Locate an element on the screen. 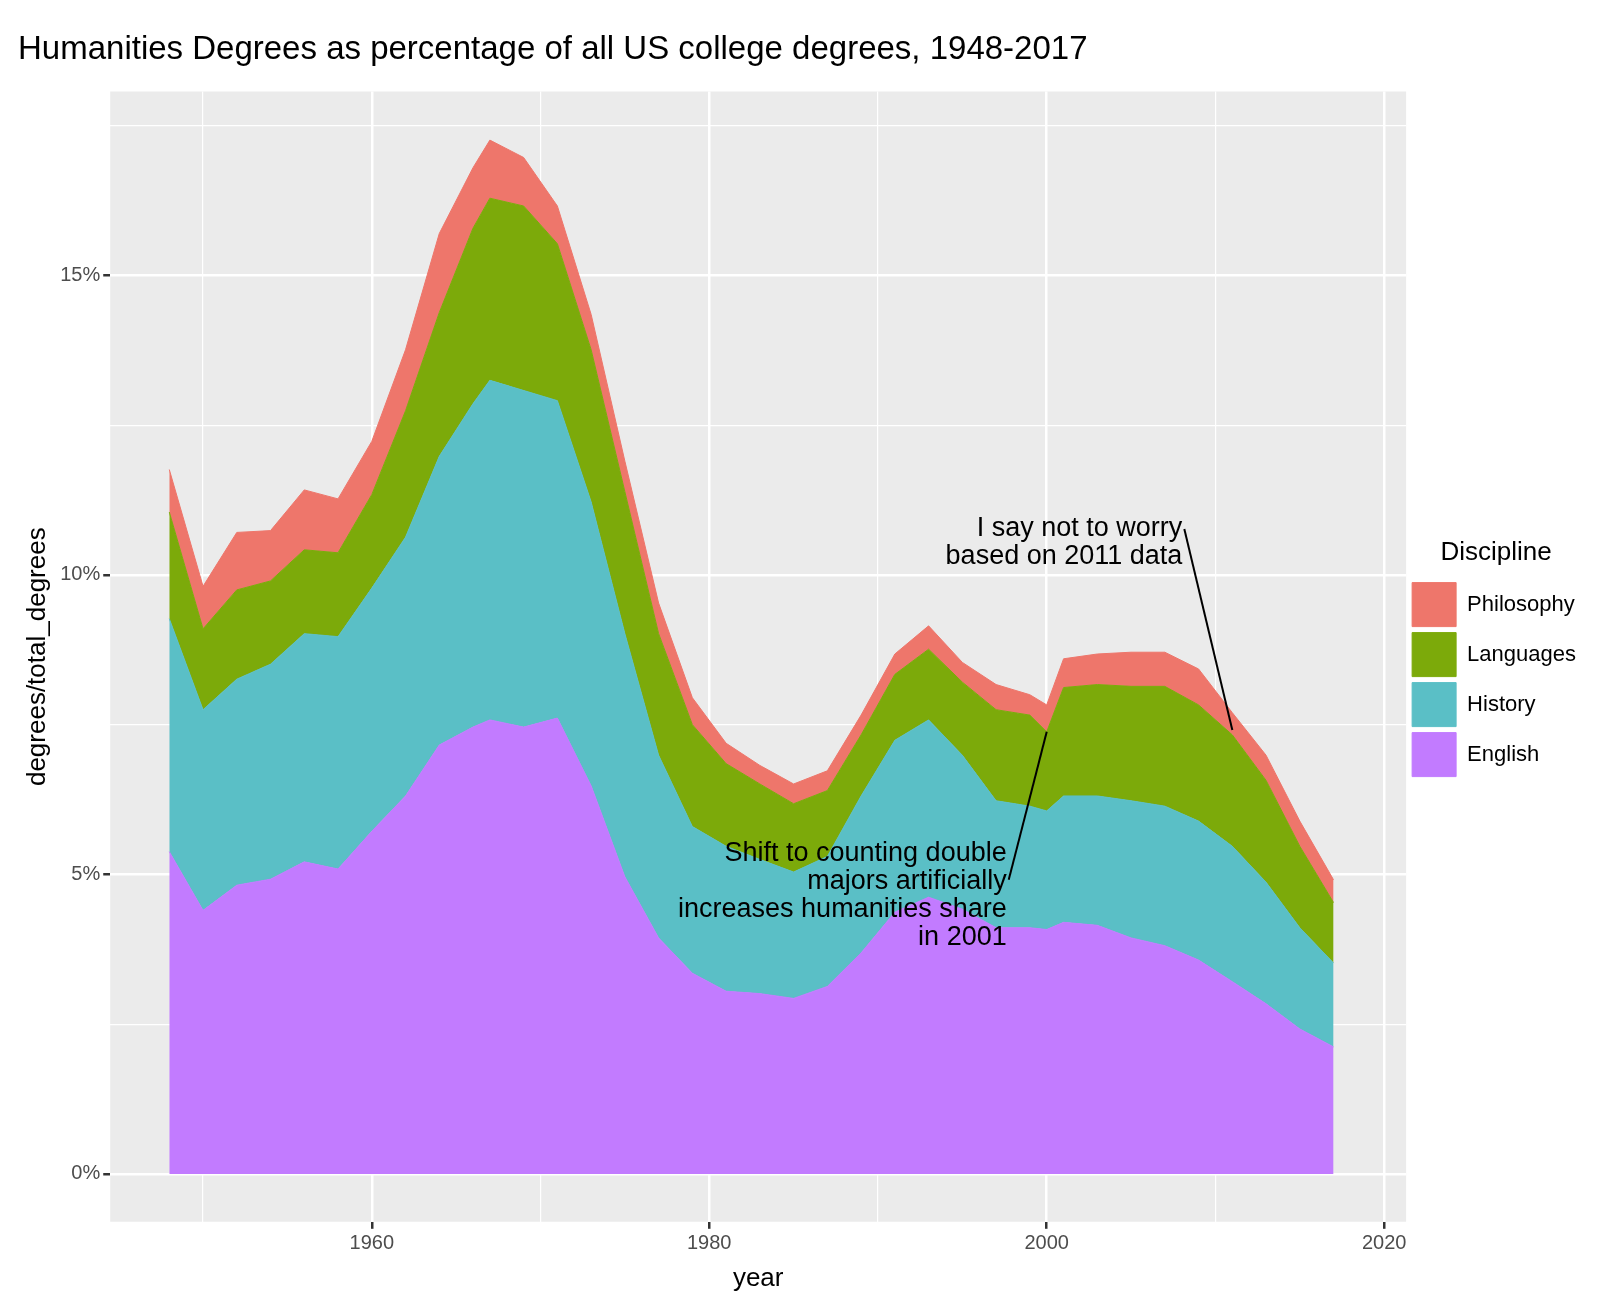 This screenshot has height=1308, width=1604. x-tick-label: 1960 is located at coordinates (372, 1242).